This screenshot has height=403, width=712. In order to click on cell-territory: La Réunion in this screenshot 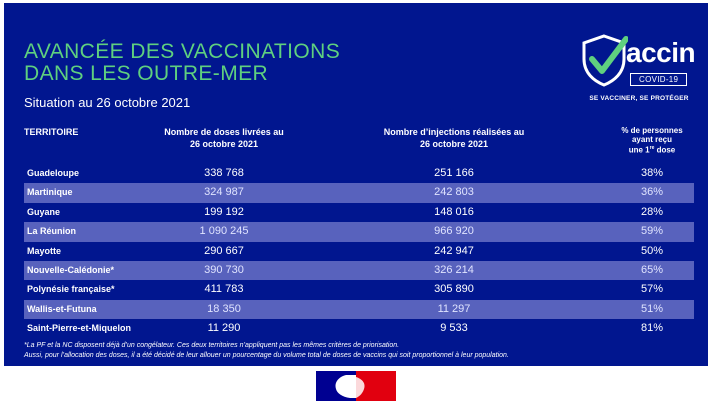, I will do `click(51, 231)`.